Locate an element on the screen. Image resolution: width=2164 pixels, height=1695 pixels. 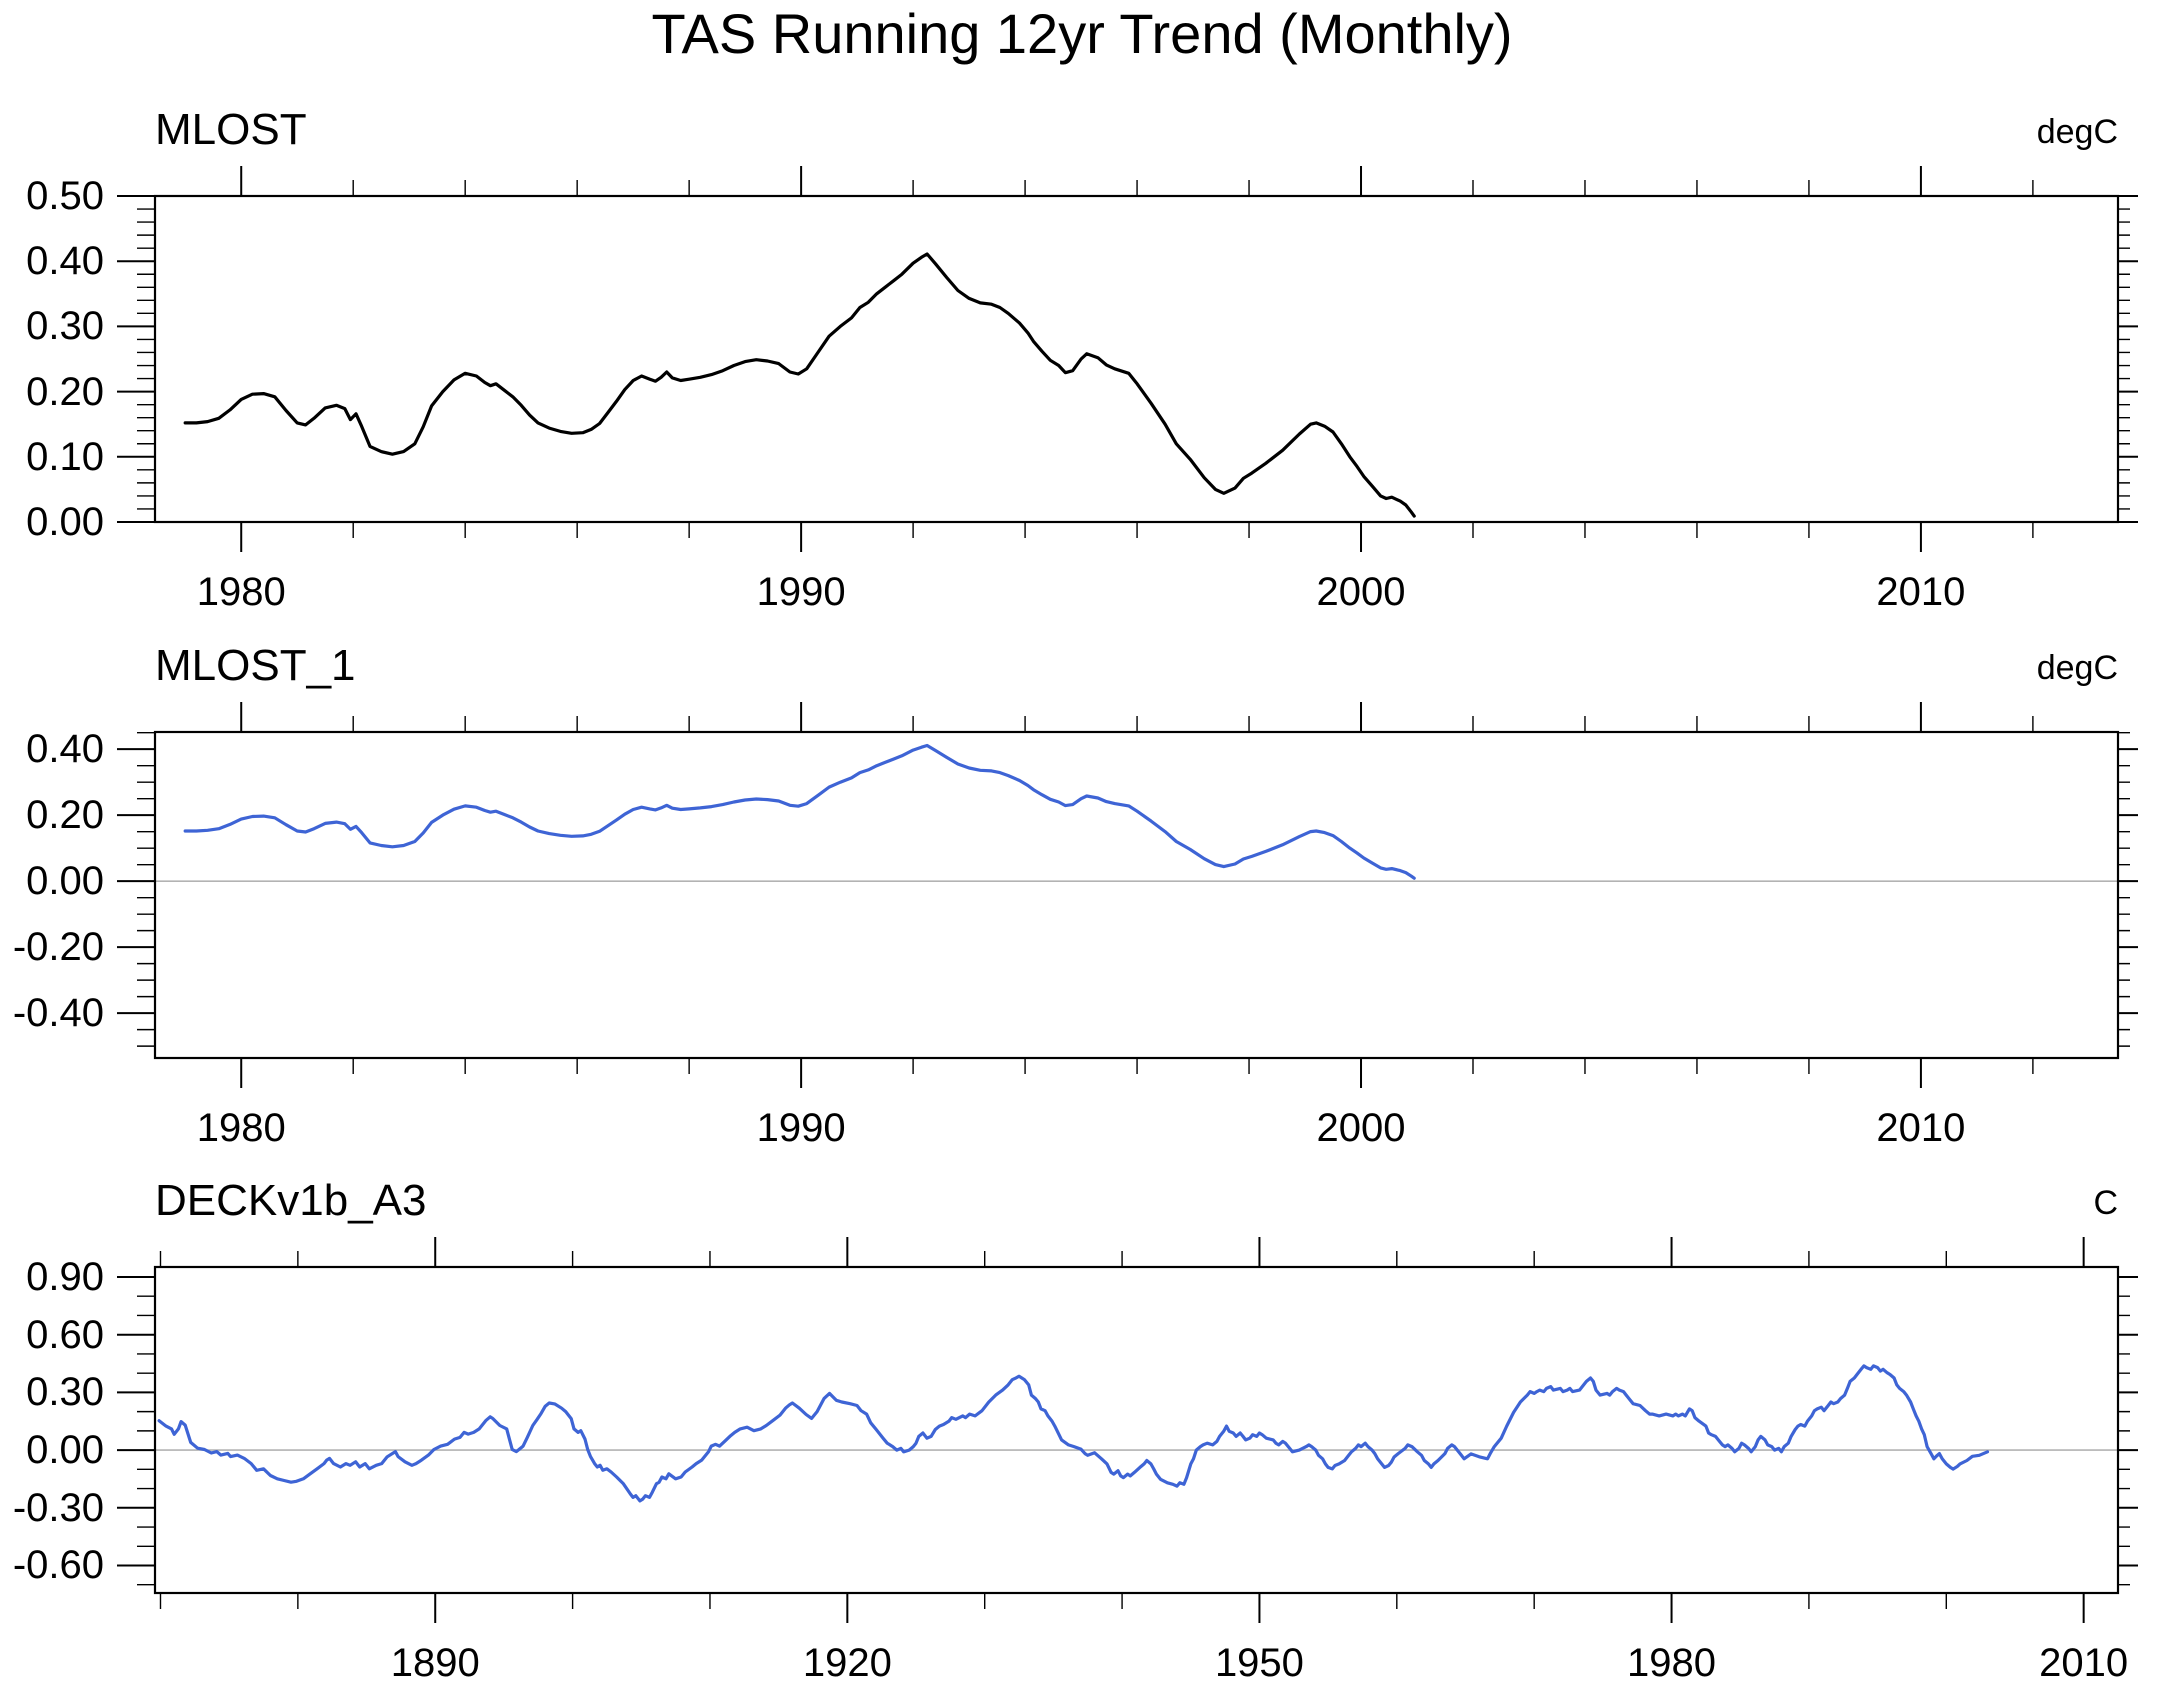
y-tick-label: 0.50 is located at coordinates (65, 196).